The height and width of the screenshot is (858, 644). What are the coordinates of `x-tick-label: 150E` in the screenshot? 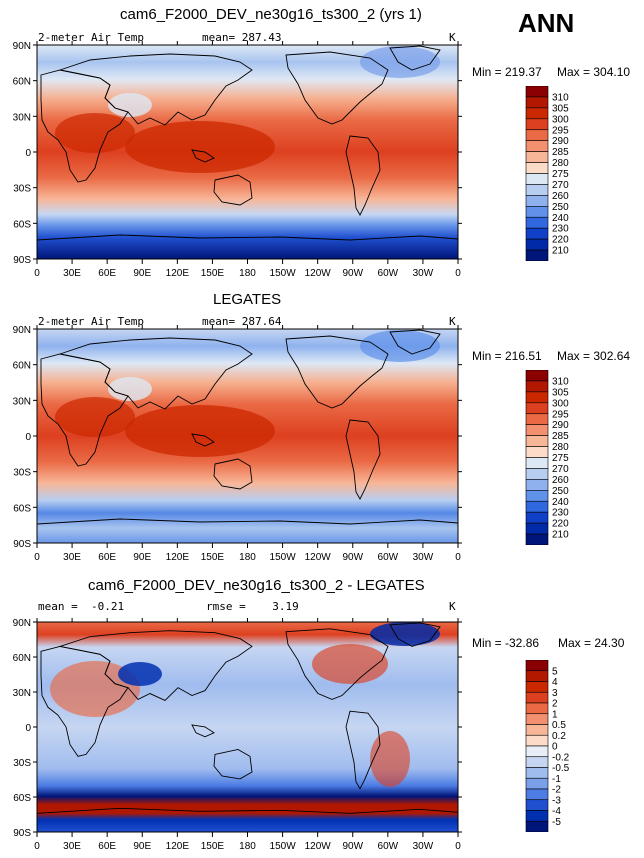 It's located at (213, 846).